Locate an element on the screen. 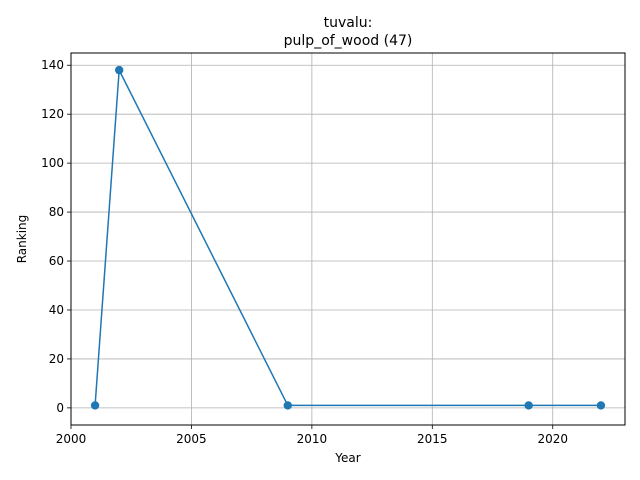  y-tick-label: 40 is located at coordinates (56, 310).